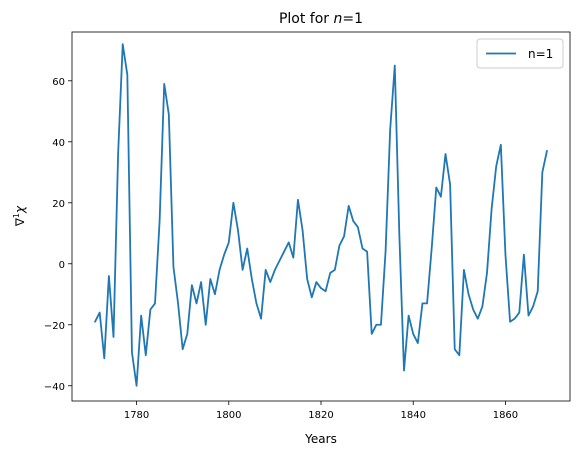 Image resolution: width=579 pixels, height=455 pixels. Describe the element at coordinates (320, 439) in the screenshot. I see `x-axis-label: Years` at that location.